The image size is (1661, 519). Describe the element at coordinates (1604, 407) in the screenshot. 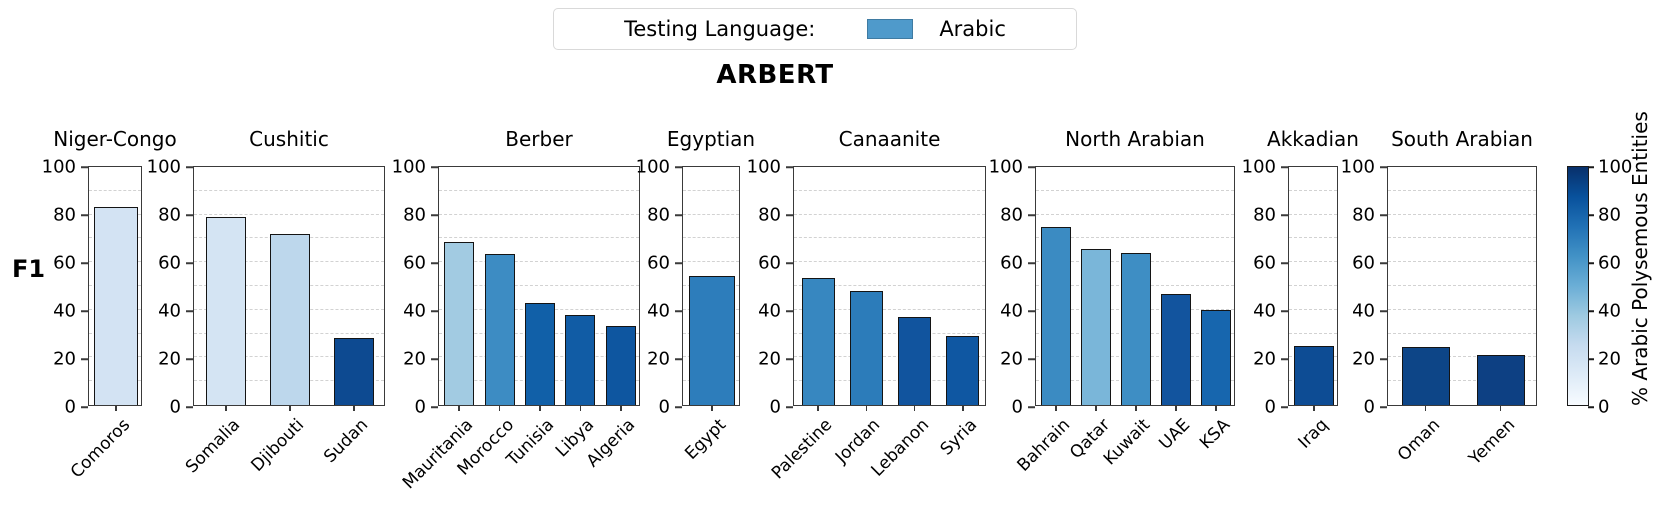

I see `colorbar-tick-label: 0` at that location.